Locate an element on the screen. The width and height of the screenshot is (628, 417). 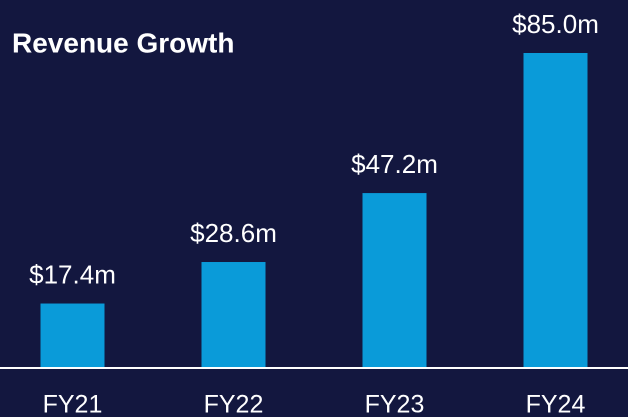
chart-title: Revenue Growth is located at coordinates (123, 42).